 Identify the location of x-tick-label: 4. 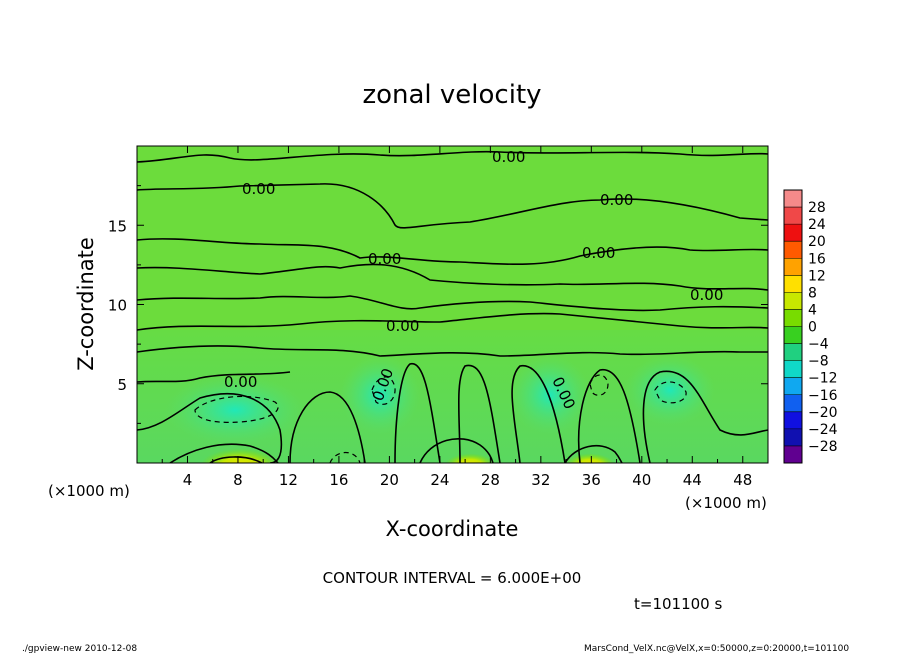
(188, 480).